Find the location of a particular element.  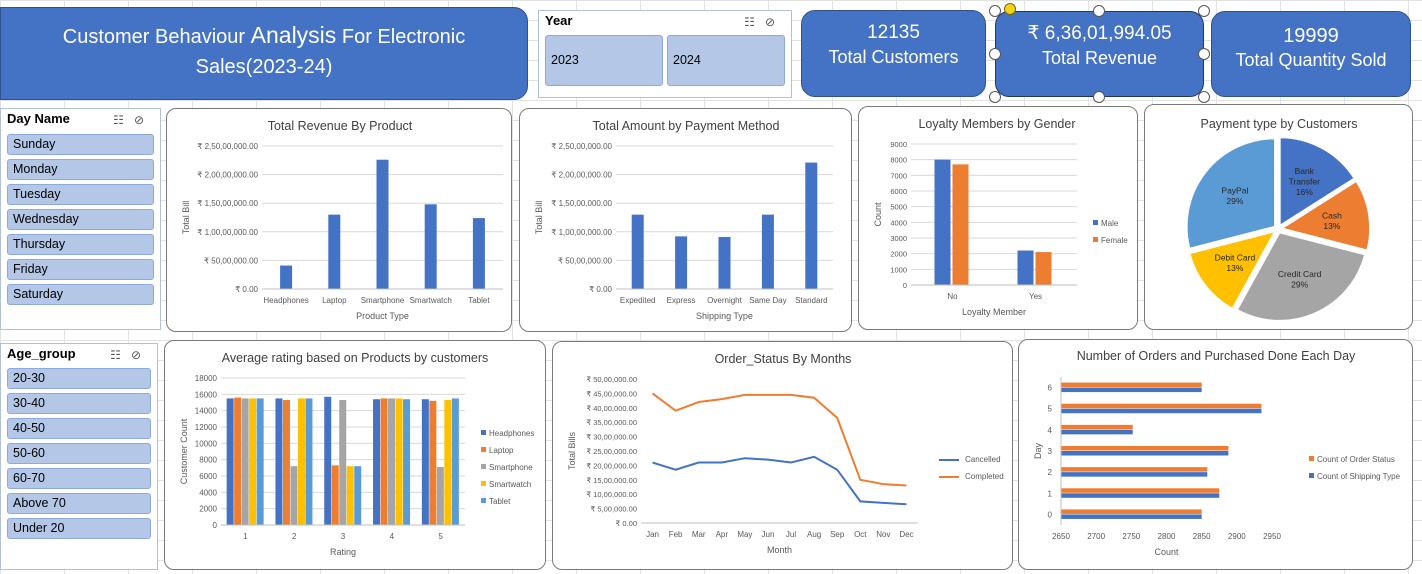

chart-title: Total Revenue By Product is located at coordinates (340, 126).